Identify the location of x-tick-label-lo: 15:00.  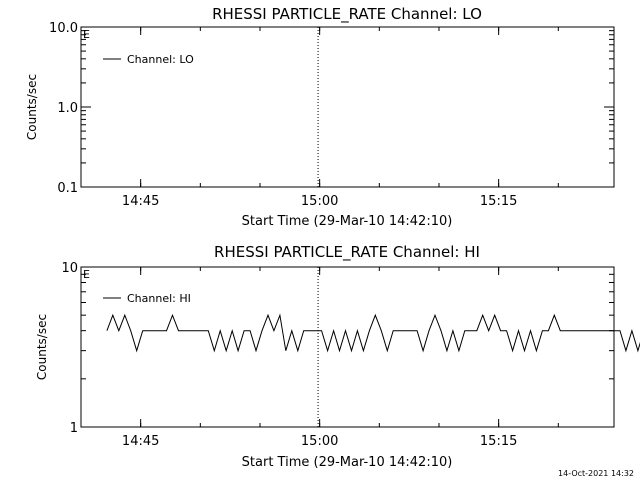
(319, 201).